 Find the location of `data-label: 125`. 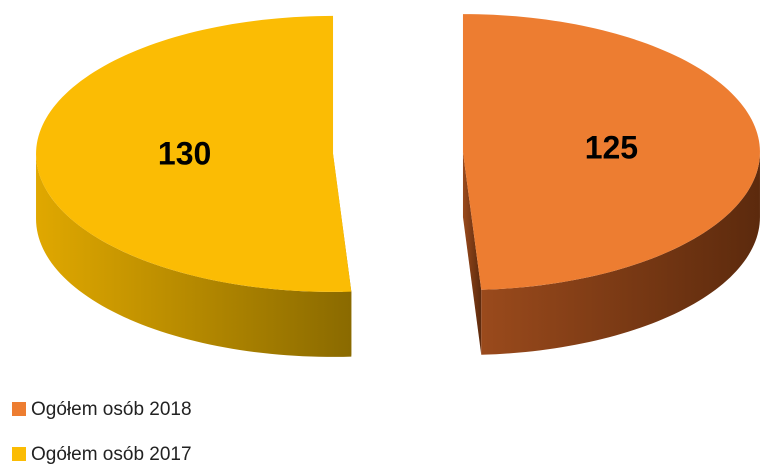

data-label: 125 is located at coordinates (611, 147).